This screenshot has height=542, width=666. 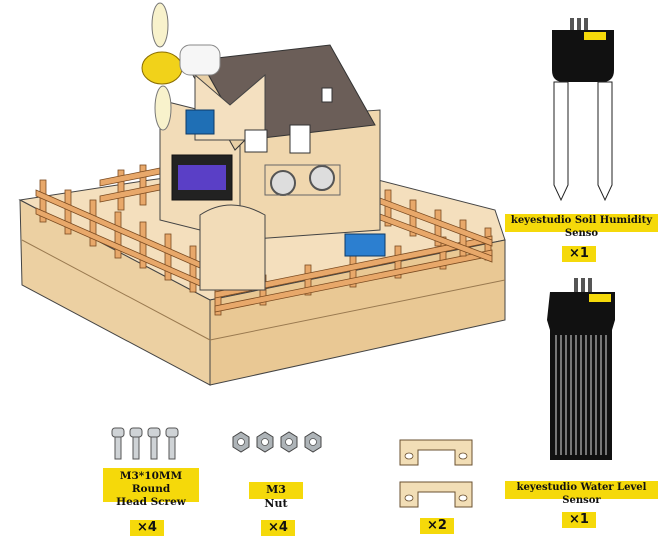 What do you see at coordinates (151, 483) in the screenshot?
I see `screw-label-line1: M3*10MM Round` at bounding box center [151, 483].